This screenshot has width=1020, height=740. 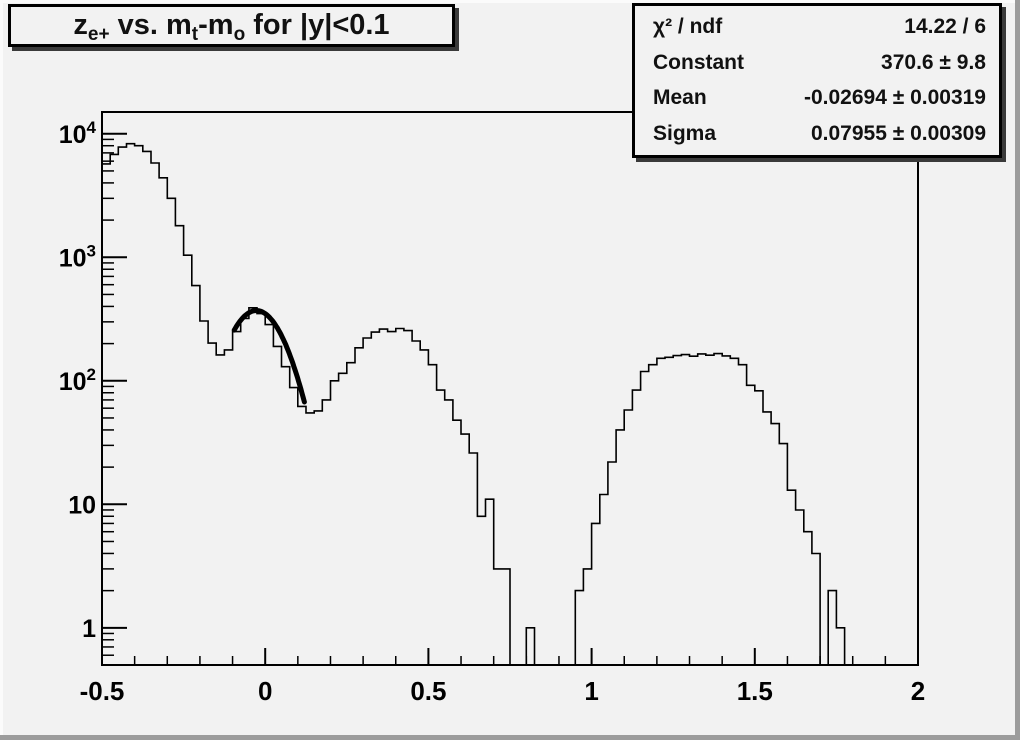 I want to click on title-subscript: o, so click(x=239, y=35).